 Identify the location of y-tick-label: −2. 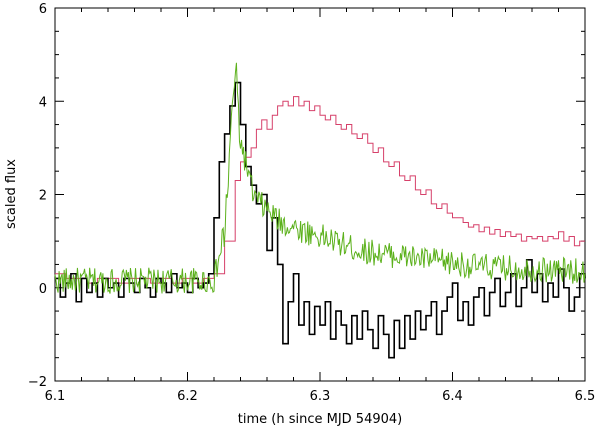
(37, 382).